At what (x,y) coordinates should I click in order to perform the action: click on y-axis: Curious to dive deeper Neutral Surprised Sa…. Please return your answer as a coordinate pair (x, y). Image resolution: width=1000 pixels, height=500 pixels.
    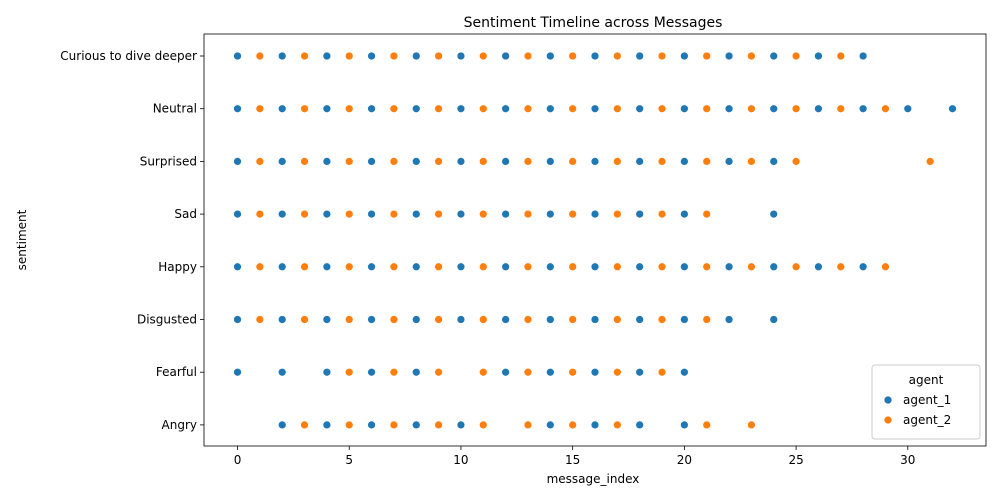
    Looking at the image, I should click on (132, 240).